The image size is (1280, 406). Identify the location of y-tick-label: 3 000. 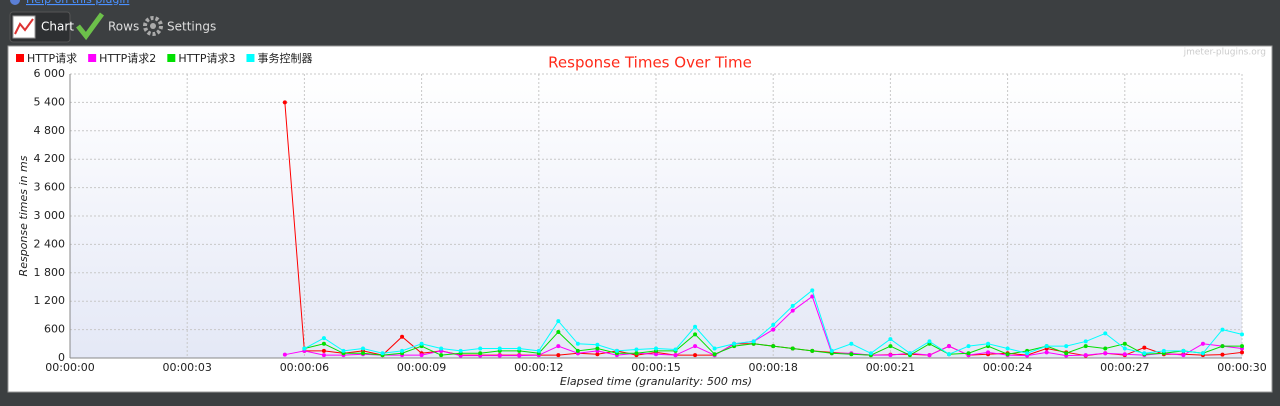
(50, 215).